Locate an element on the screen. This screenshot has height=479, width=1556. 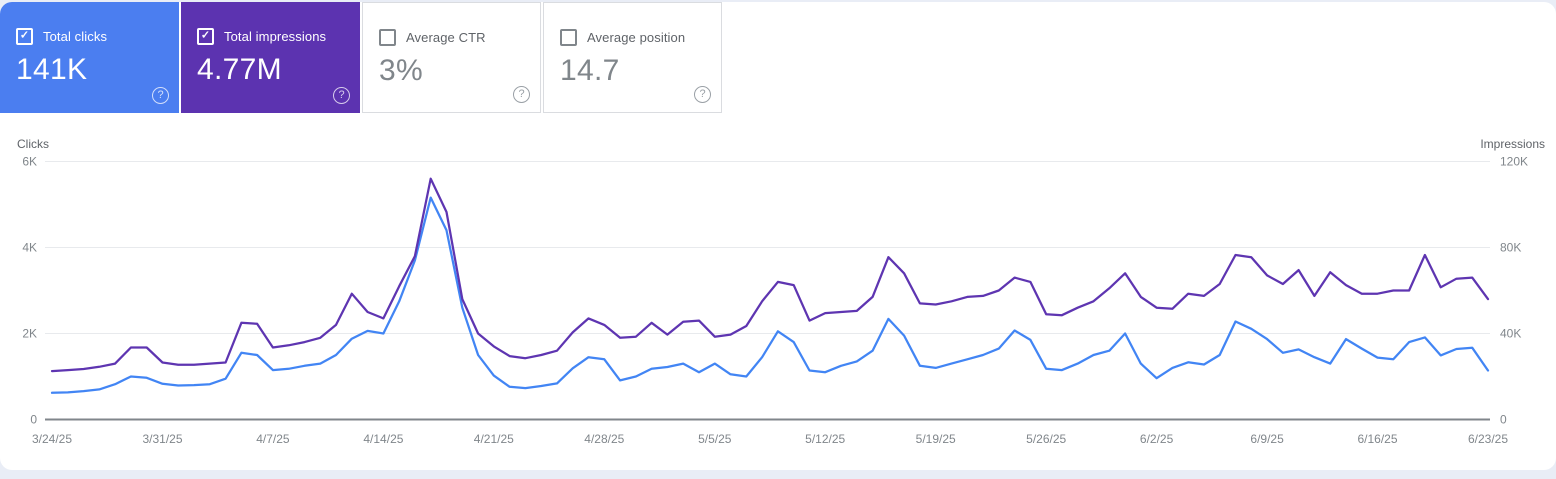
left-axis-tick: 2K is located at coordinates (29, 334).